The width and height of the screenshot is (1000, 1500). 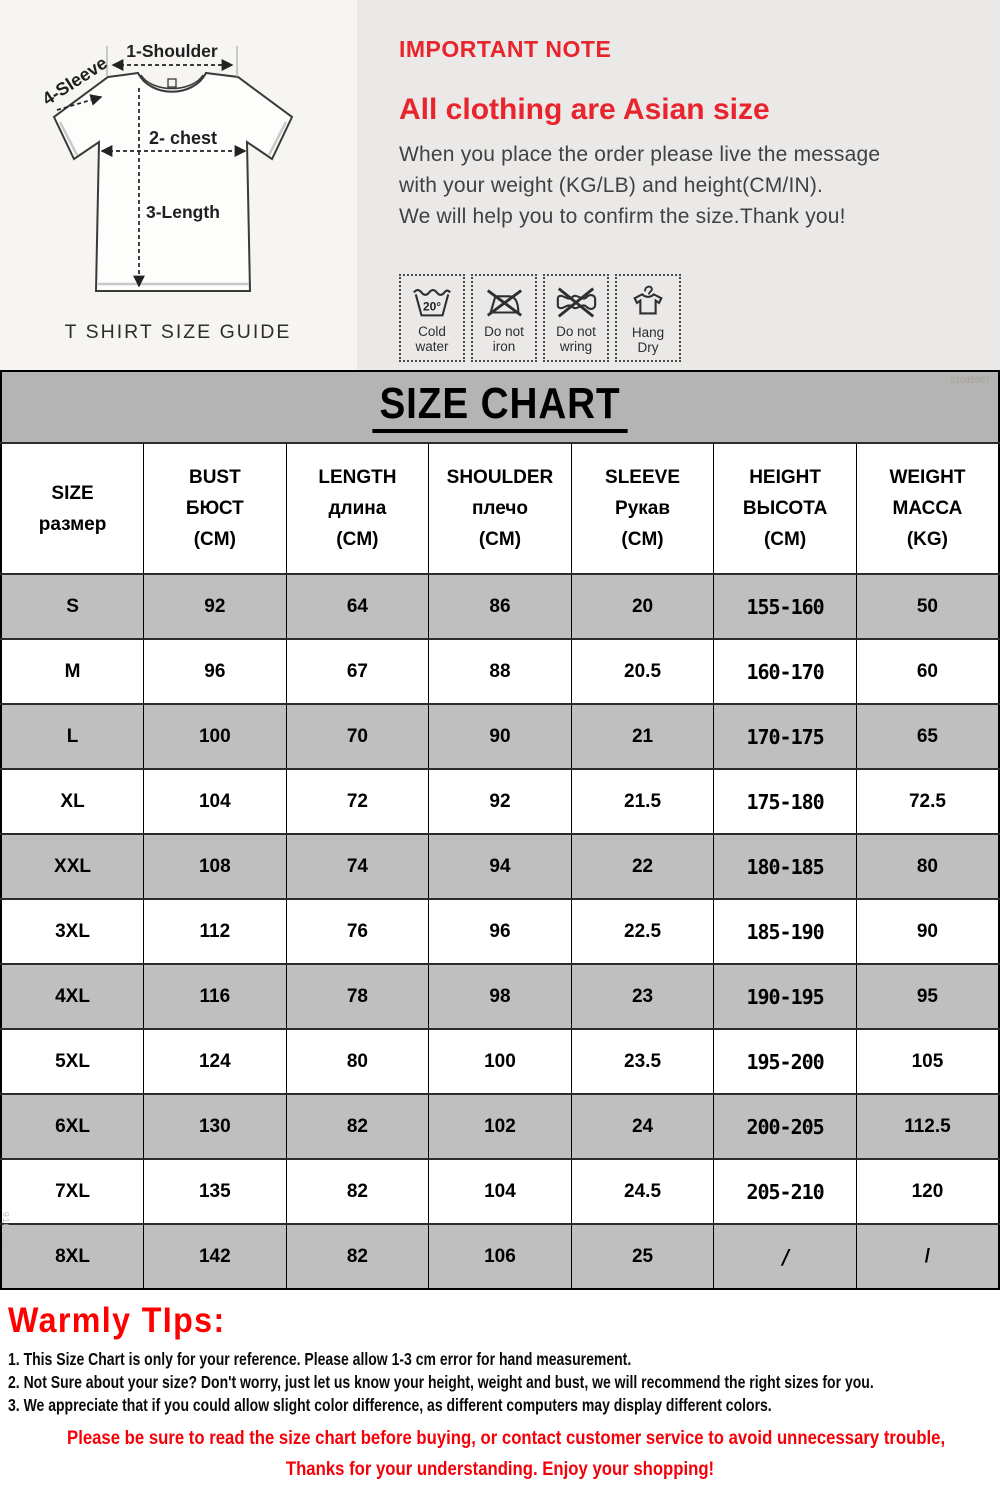 What do you see at coordinates (927, 801) in the screenshot?
I see `value-cell: 72.5` at bounding box center [927, 801].